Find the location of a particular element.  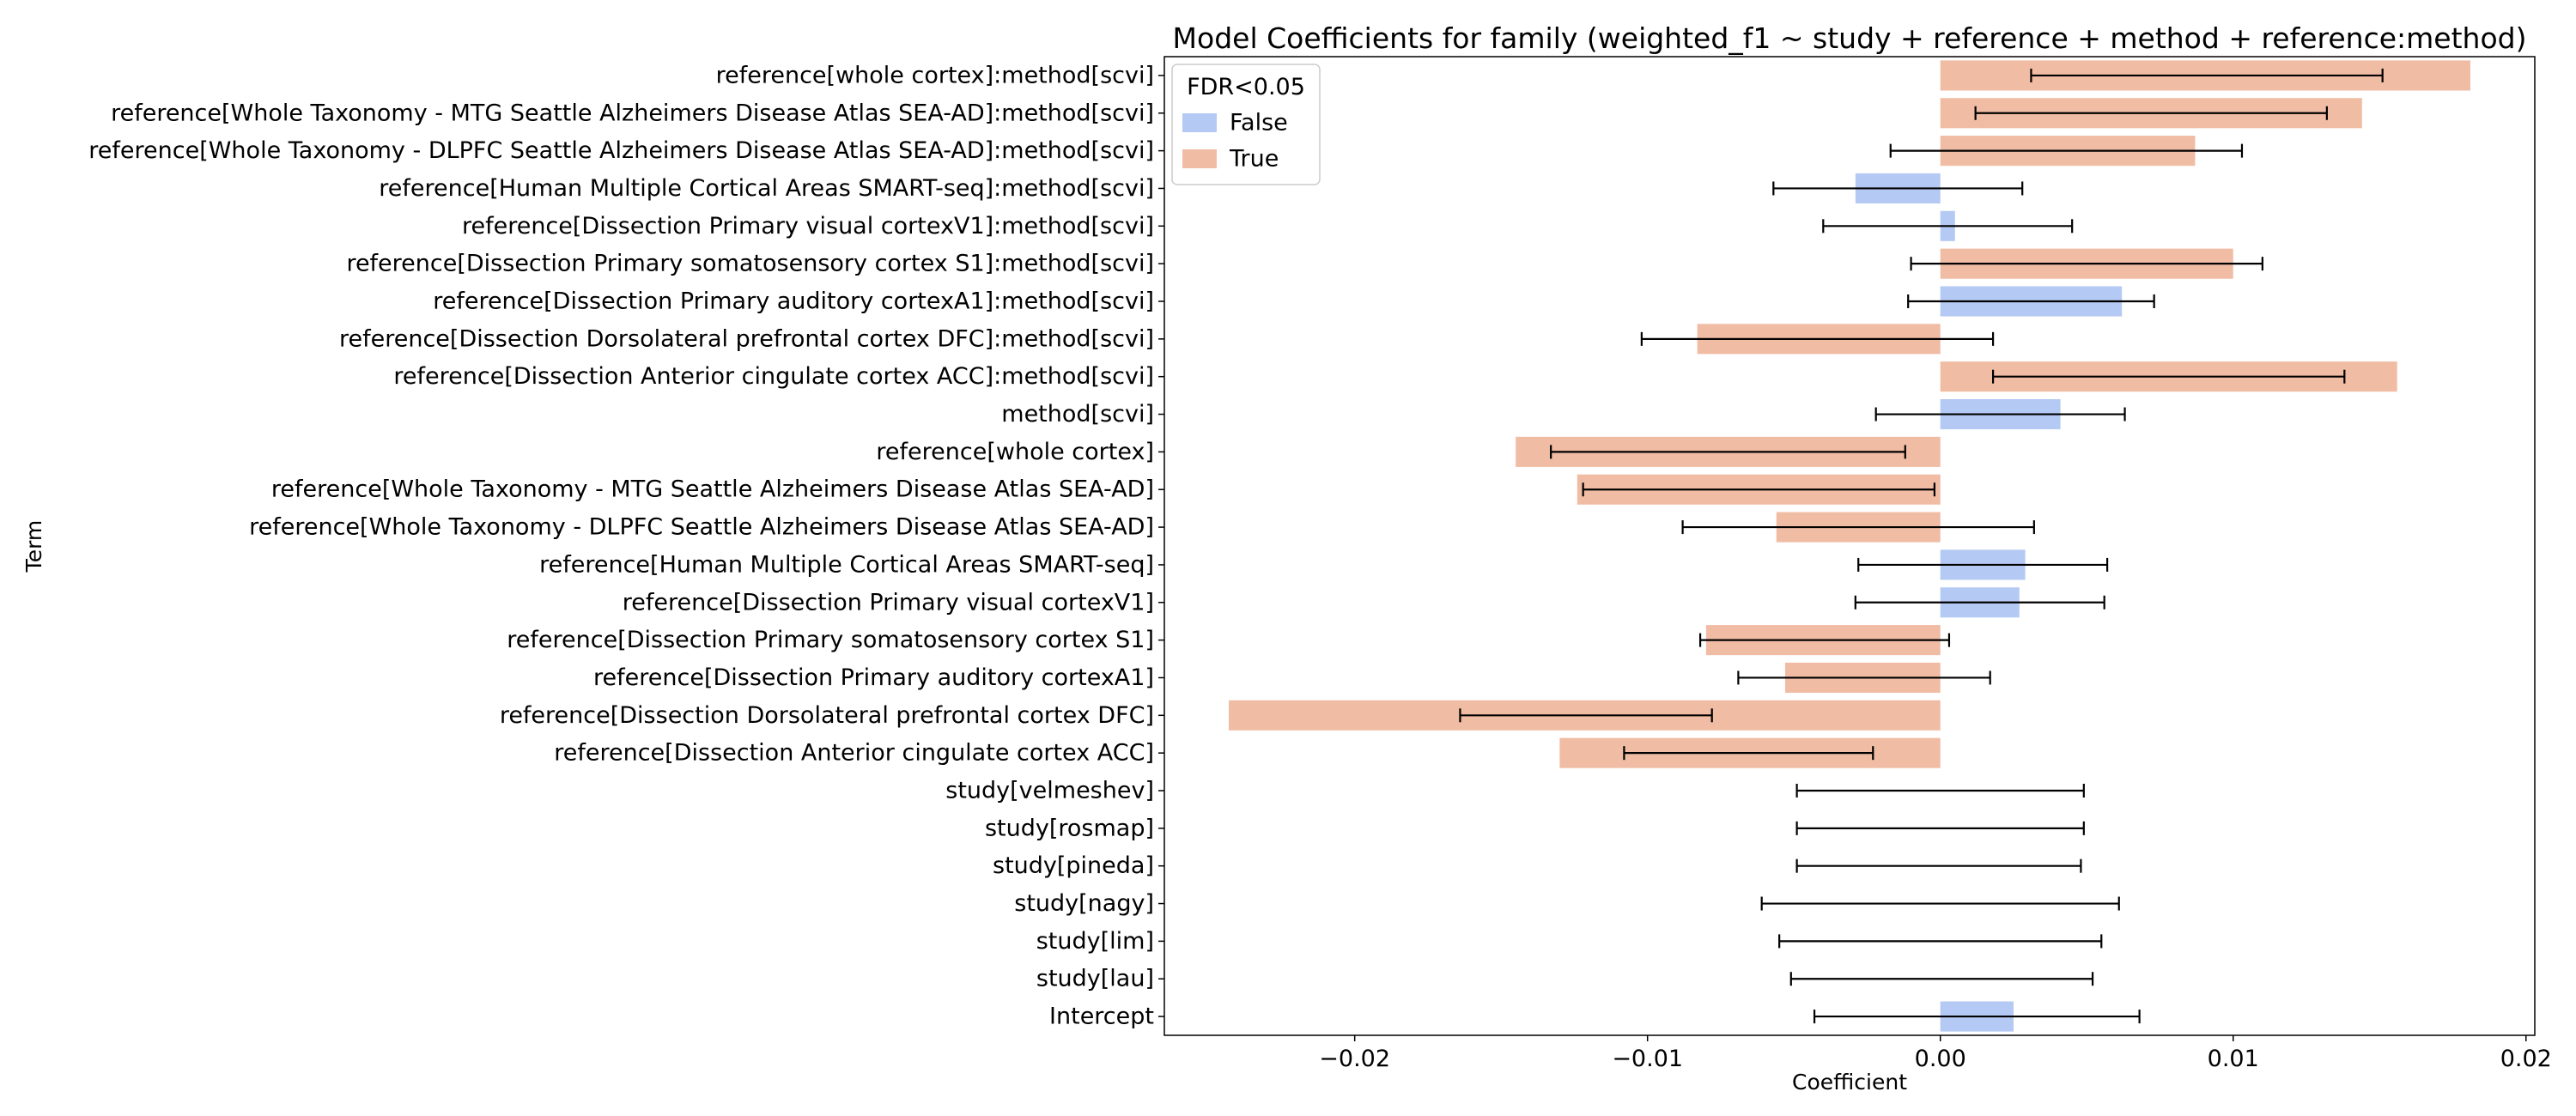

legend: FDR<0.05 False True is located at coordinates (1246, 125).